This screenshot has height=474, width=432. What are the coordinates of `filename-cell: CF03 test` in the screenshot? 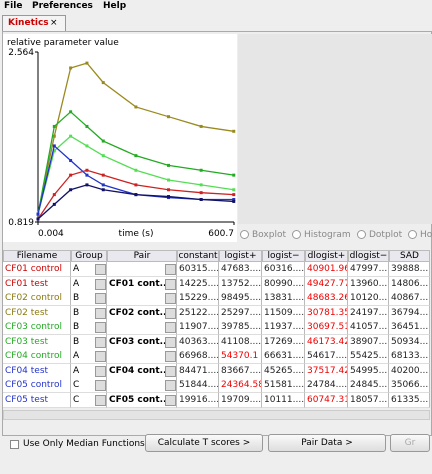 It's located at (37, 342).